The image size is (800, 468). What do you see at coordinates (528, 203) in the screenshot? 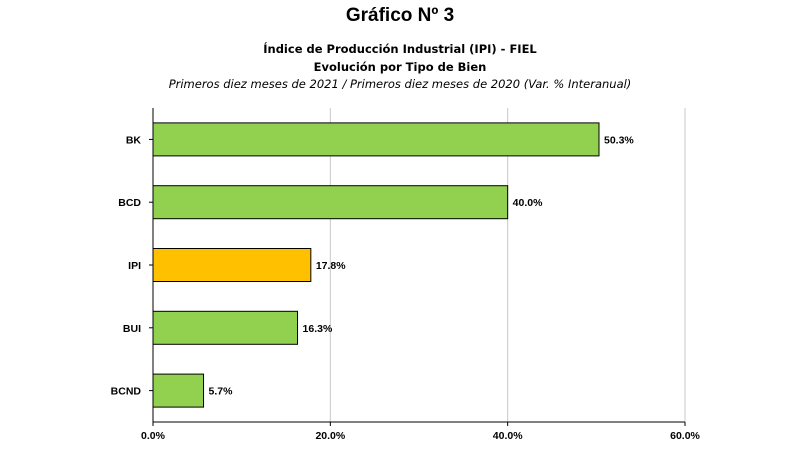
I see `data-label: 40.0%` at bounding box center [528, 203].